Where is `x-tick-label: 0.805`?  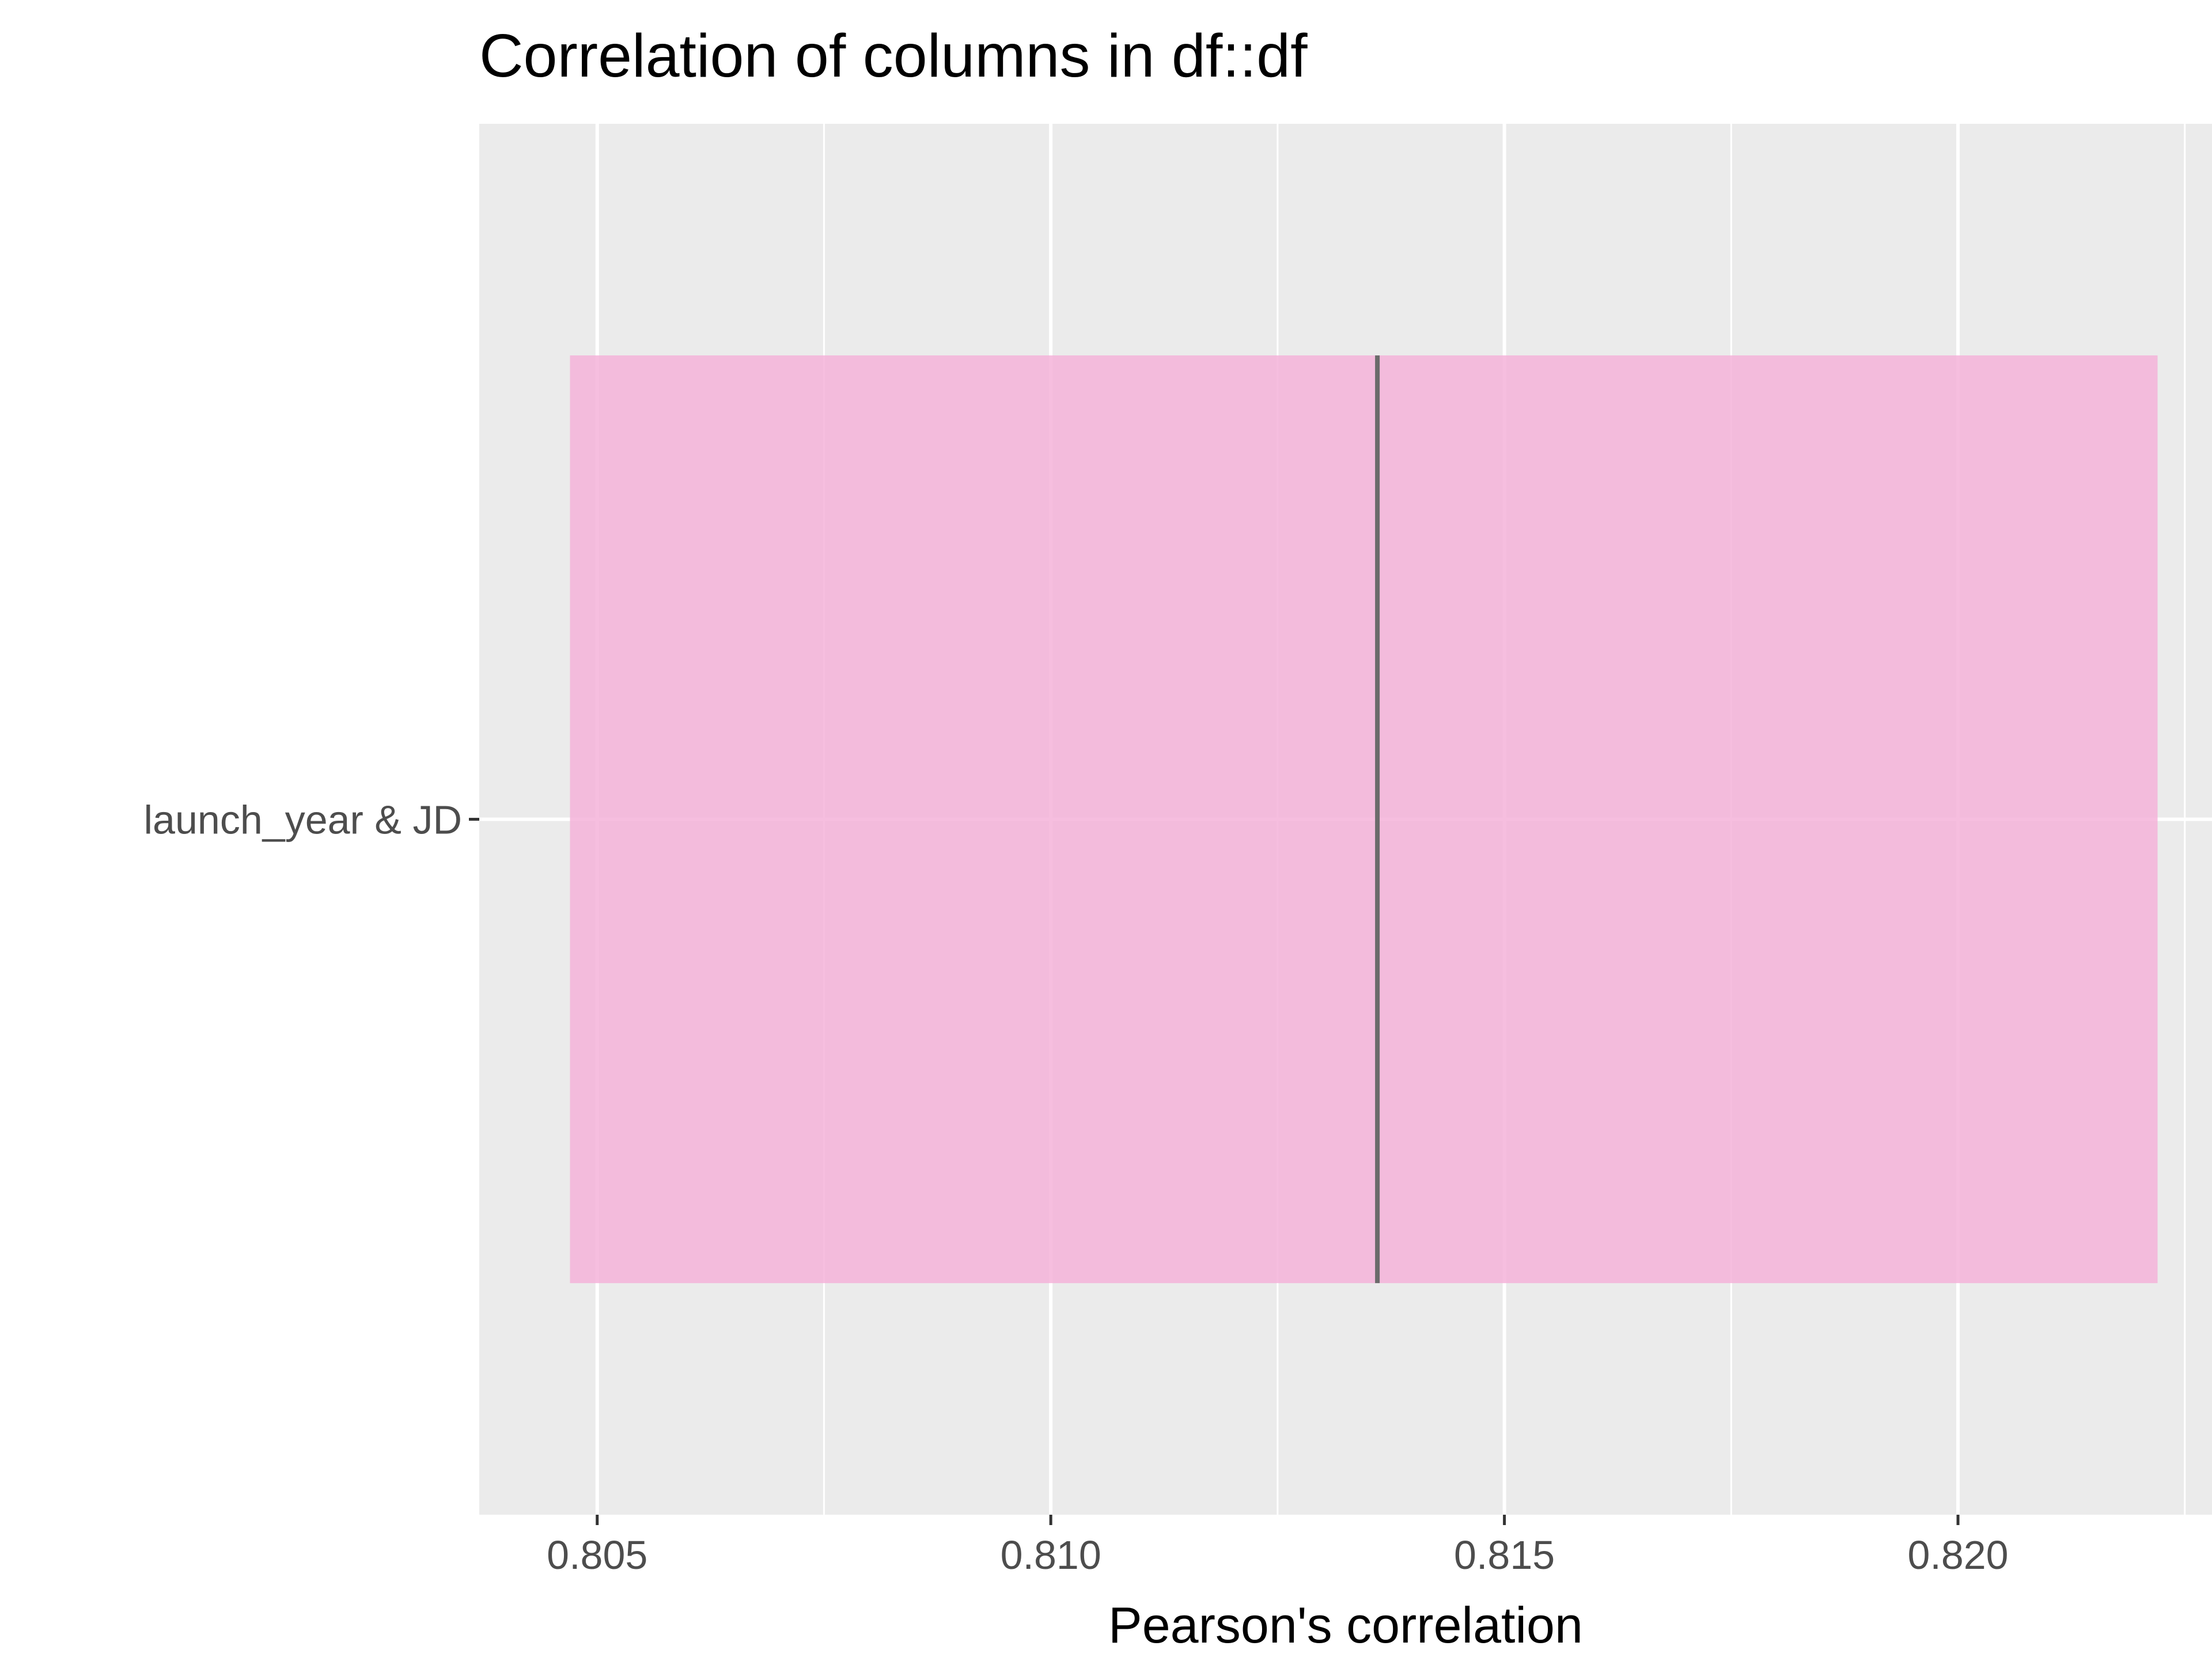
x-tick-label: 0.805 is located at coordinates (597, 1555).